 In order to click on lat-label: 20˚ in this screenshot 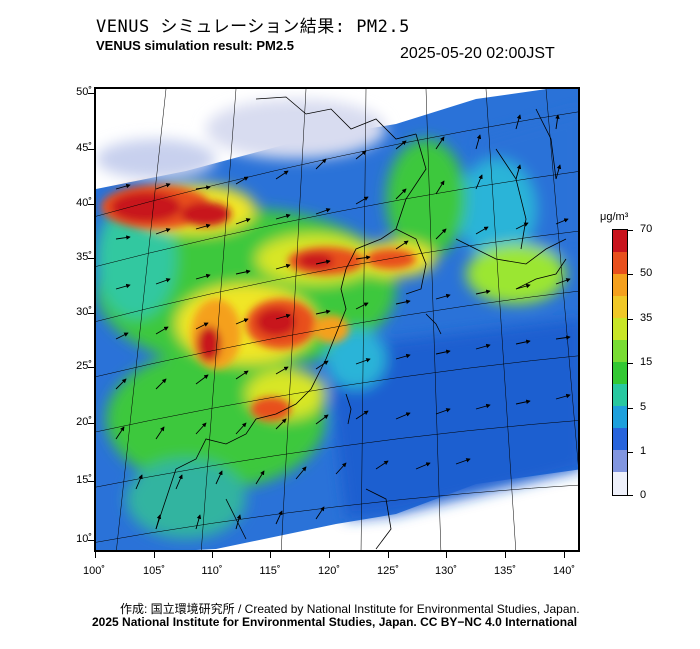, I will do `click(84, 422)`.